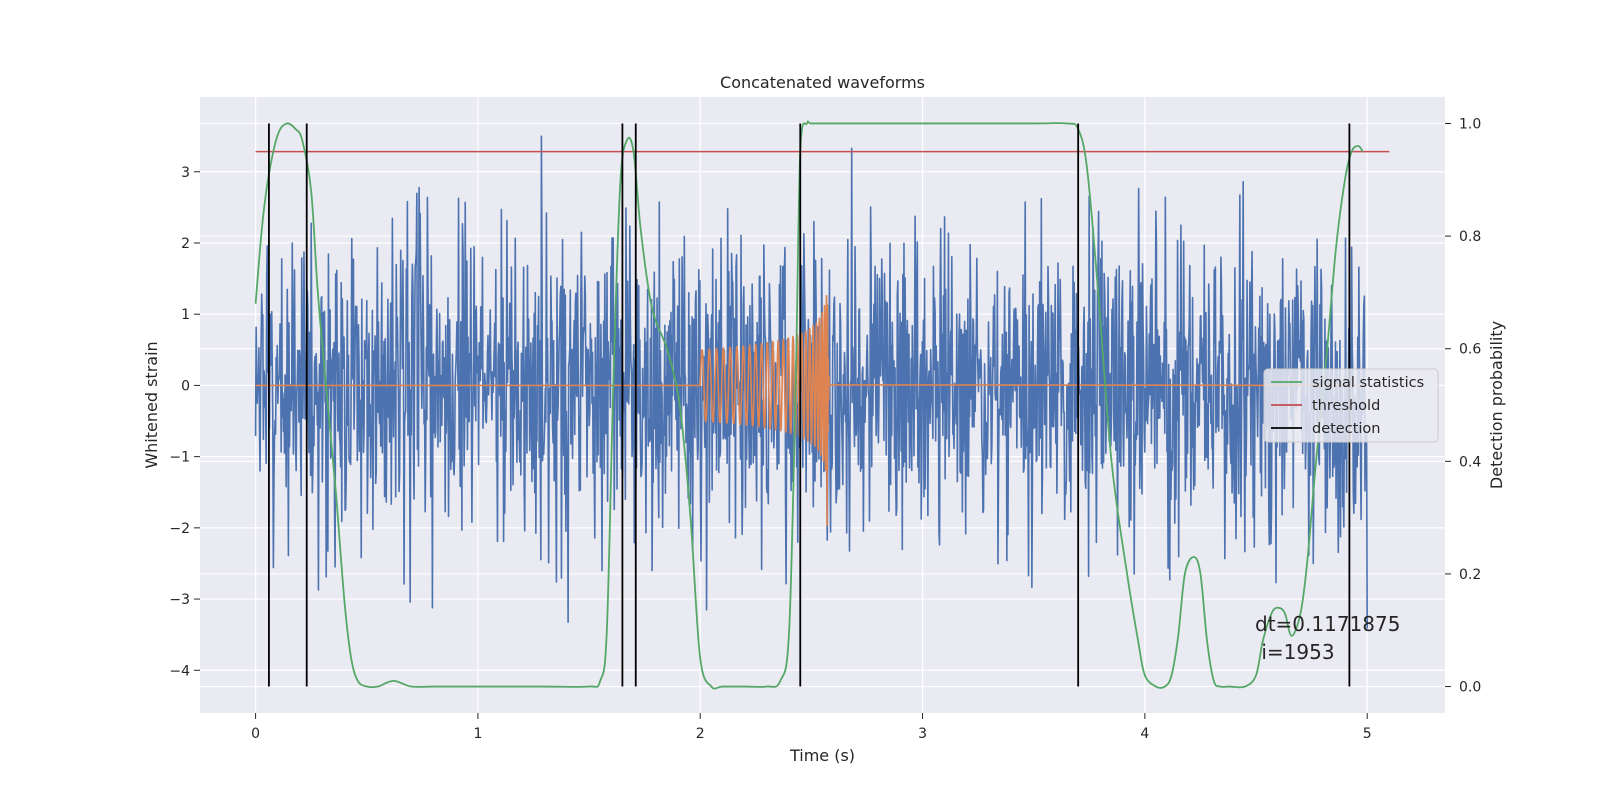 This screenshot has width=1600, height=800. What do you see at coordinates (700, 734) in the screenshot?
I see `x-tick-label: 2` at bounding box center [700, 734].